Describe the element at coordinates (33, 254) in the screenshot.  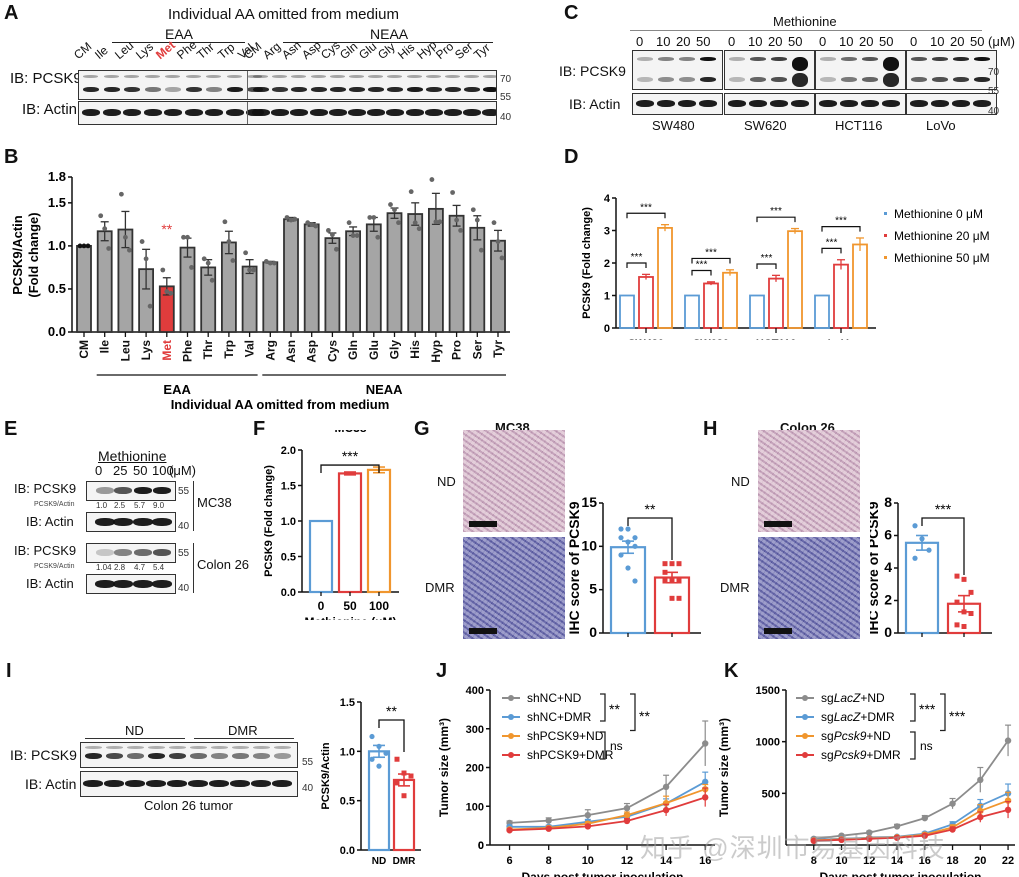
I see `y-axis-label: (Fold change)` at that location.